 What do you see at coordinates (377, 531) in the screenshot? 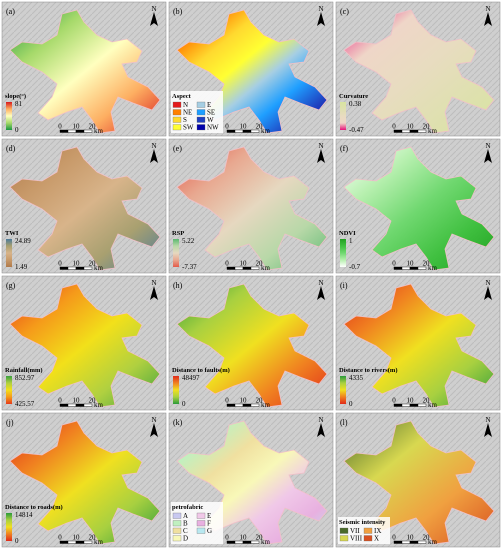
I see `legend-item: IX` at bounding box center [377, 531].